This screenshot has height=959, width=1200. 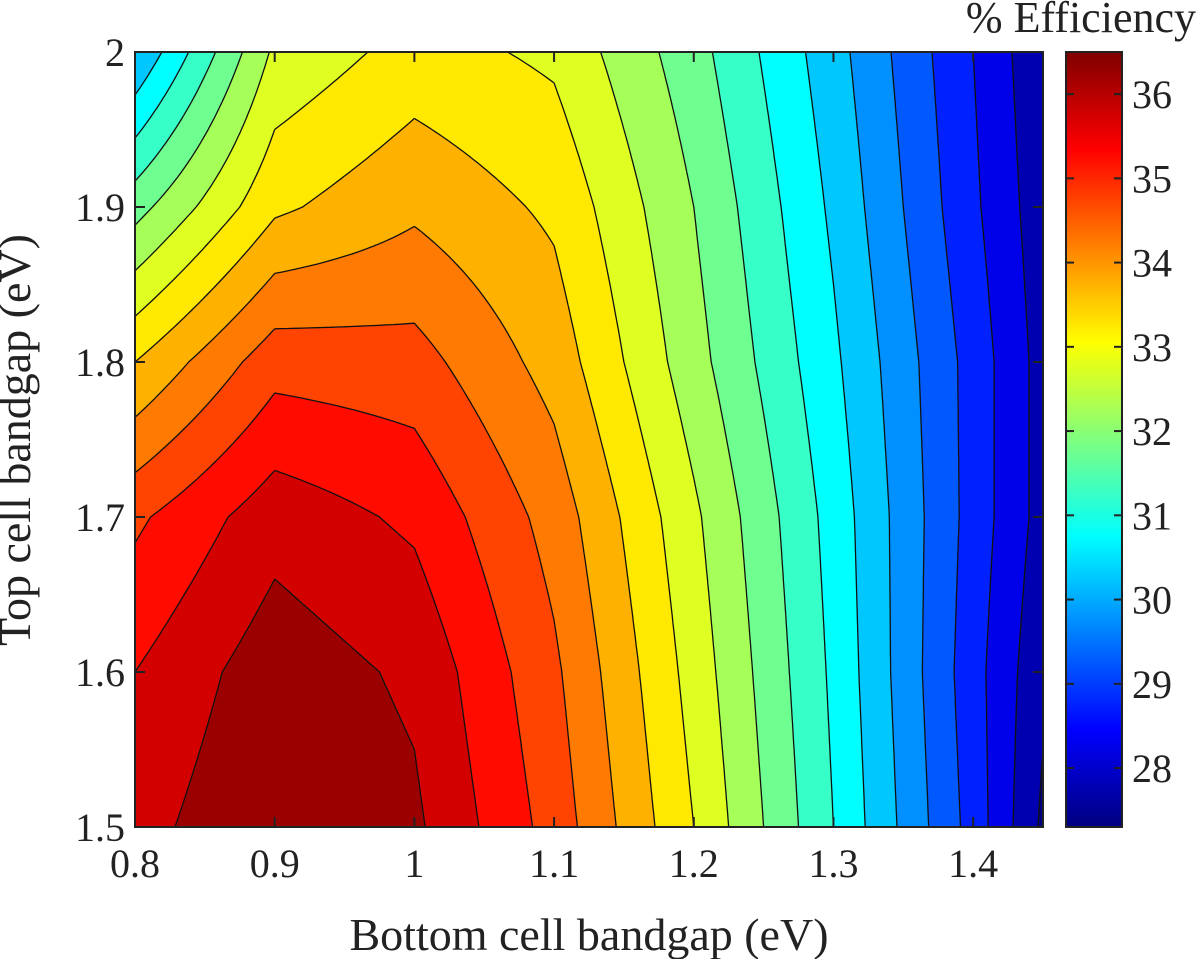 I want to click on x-tick-label: 1.2, so click(x=694, y=863).